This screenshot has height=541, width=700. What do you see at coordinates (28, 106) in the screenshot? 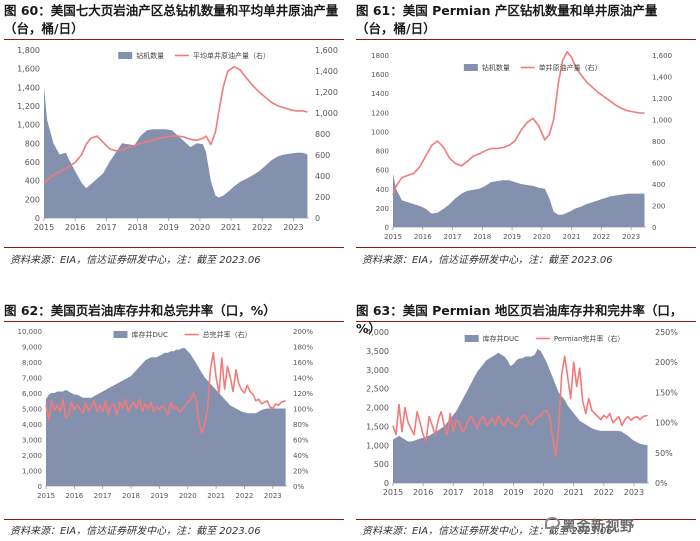
I see `y-tick-label-left: 1,200` at bounding box center [28, 106].